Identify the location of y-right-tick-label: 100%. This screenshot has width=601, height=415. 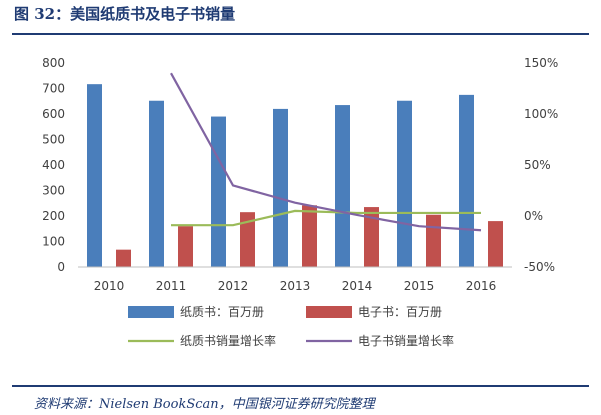
(541, 114).